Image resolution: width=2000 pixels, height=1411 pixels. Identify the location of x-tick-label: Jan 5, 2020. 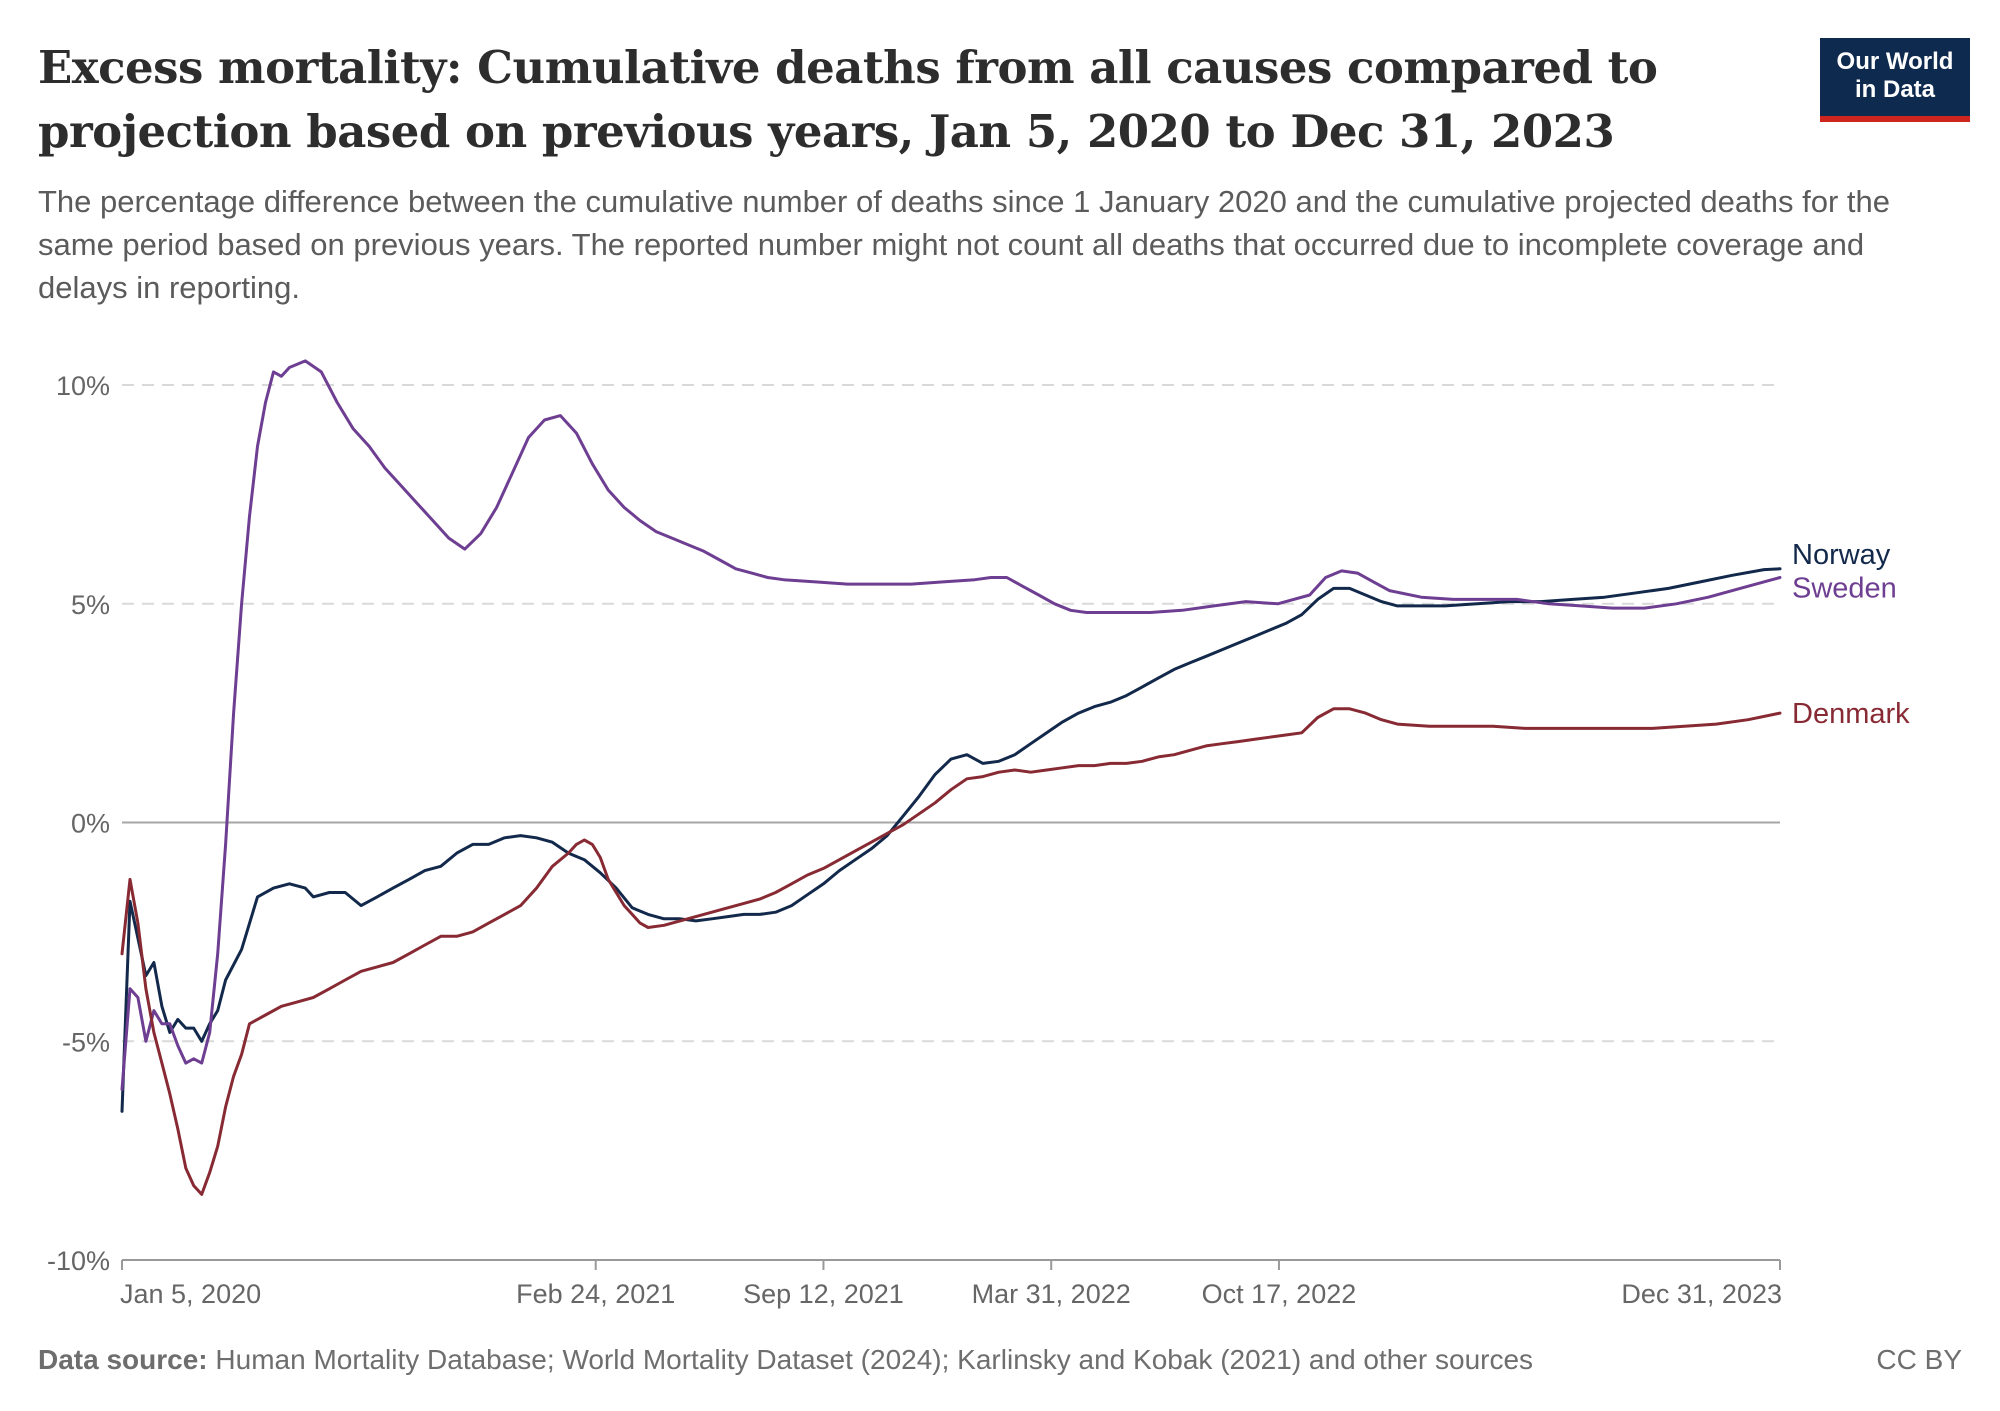
(190, 1294).